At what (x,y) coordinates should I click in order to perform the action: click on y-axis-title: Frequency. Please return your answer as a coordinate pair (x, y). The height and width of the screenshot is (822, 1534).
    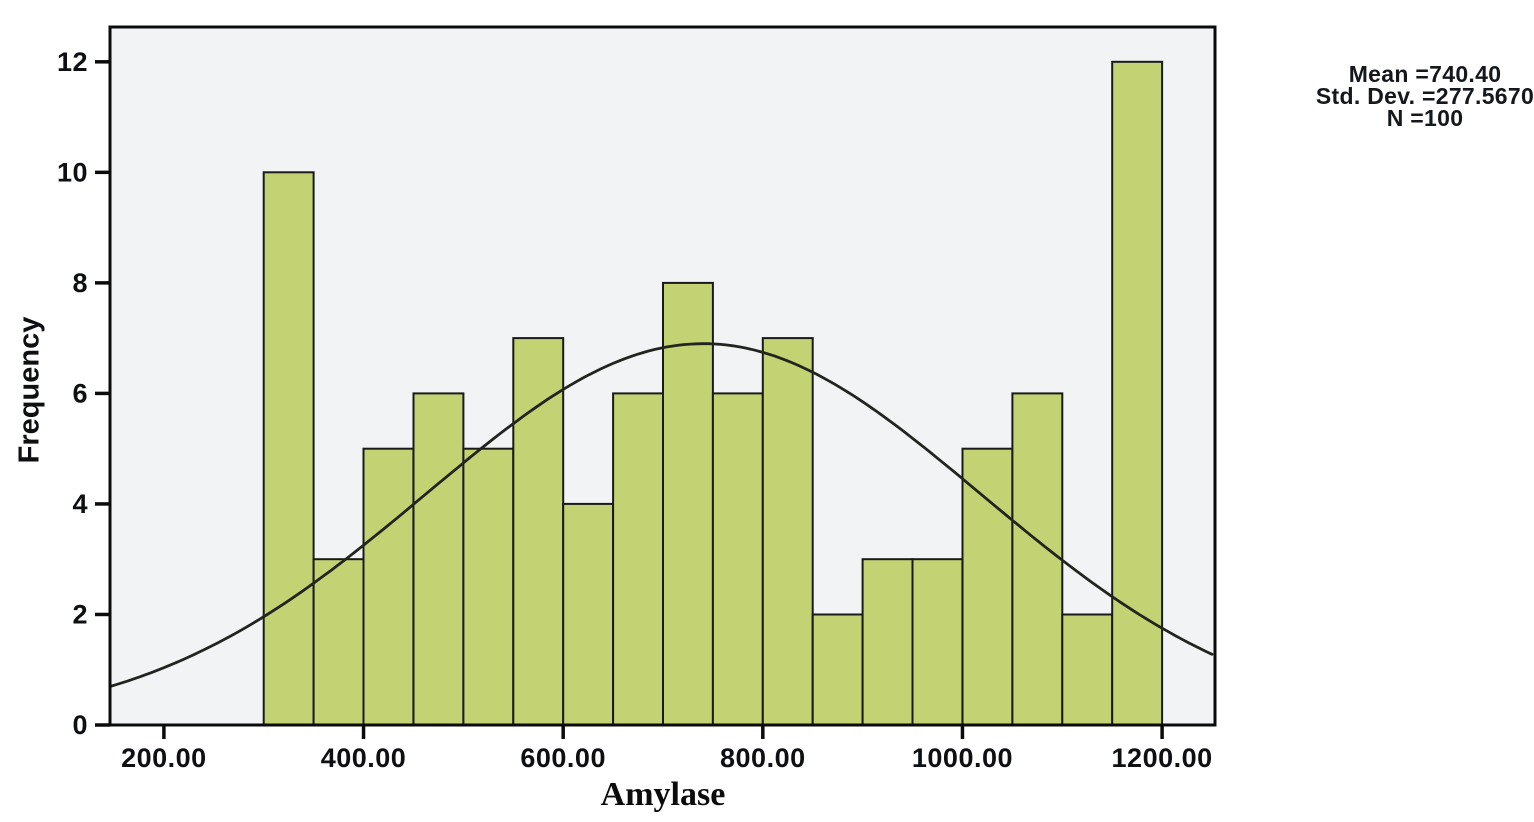
    Looking at the image, I should click on (29, 390).